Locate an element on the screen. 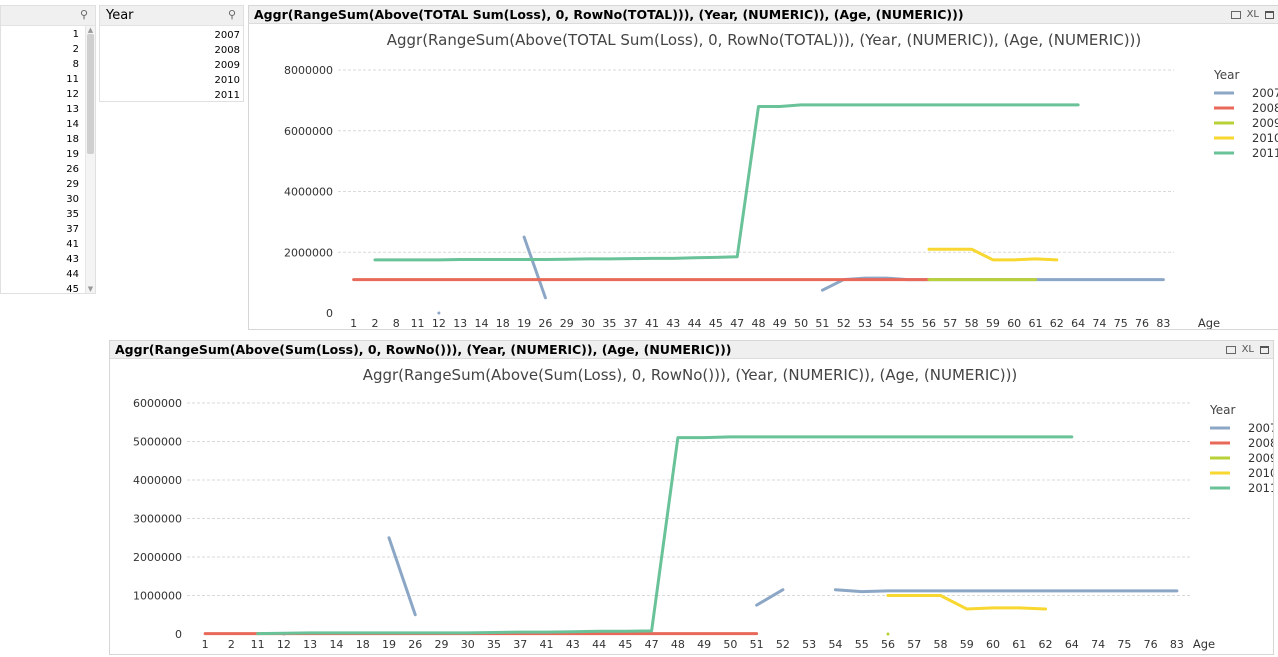 This screenshot has height=657, width=1278. x-tick-label: 53 is located at coordinates (865, 323).